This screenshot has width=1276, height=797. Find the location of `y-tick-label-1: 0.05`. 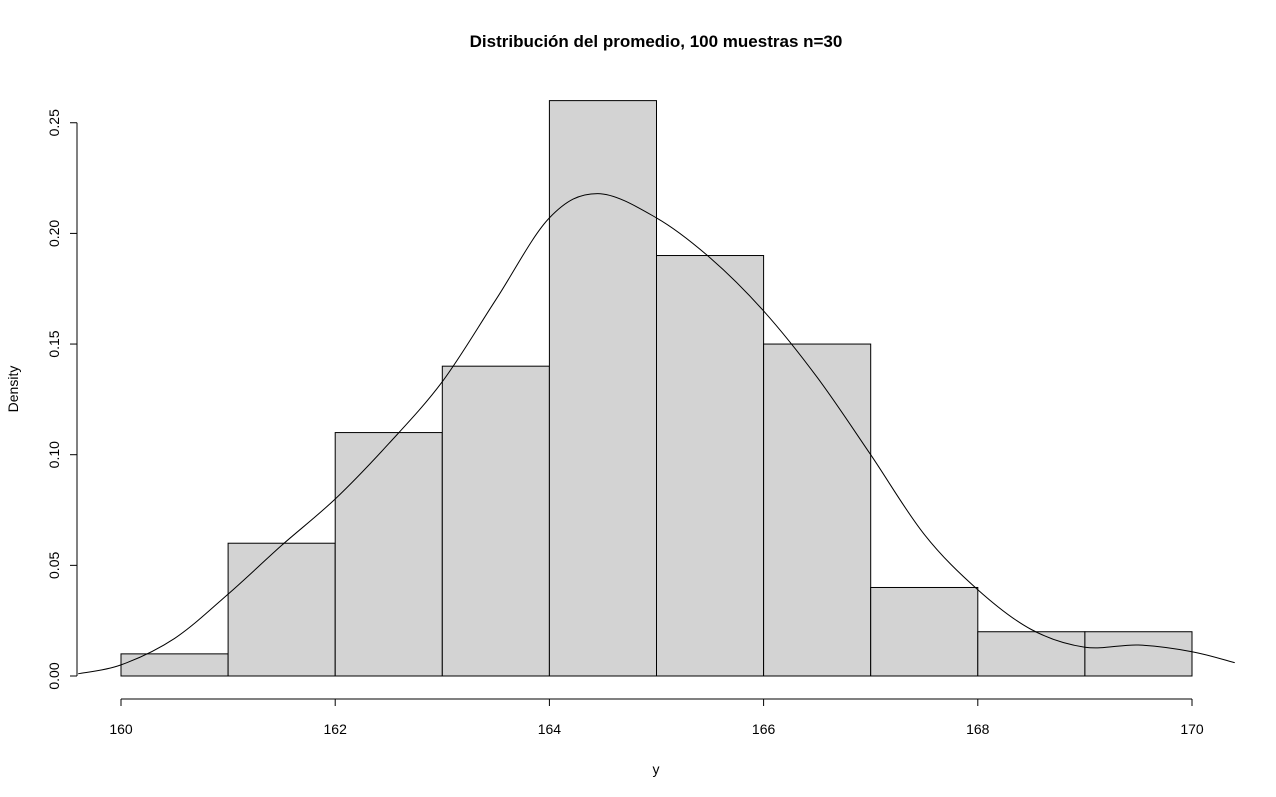

y-tick-label-1: 0.05 is located at coordinates (54, 565).